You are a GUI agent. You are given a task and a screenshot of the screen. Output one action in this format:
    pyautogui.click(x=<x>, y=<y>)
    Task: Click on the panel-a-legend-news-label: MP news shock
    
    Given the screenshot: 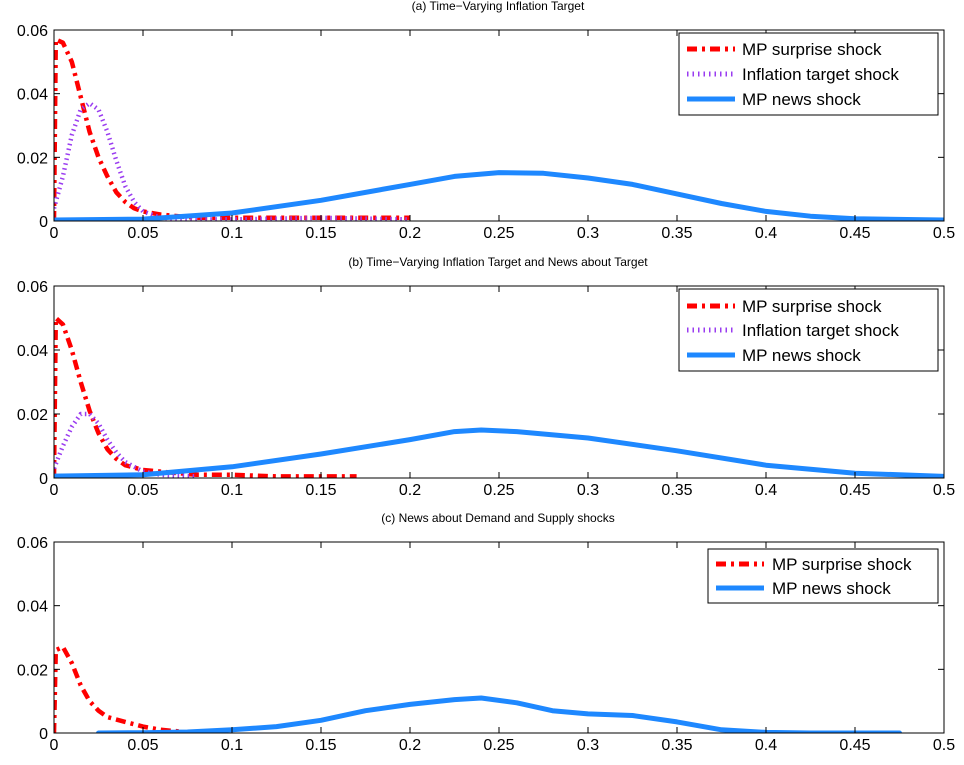 What is the action you would take?
    pyautogui.click(x=801, y=99)
    